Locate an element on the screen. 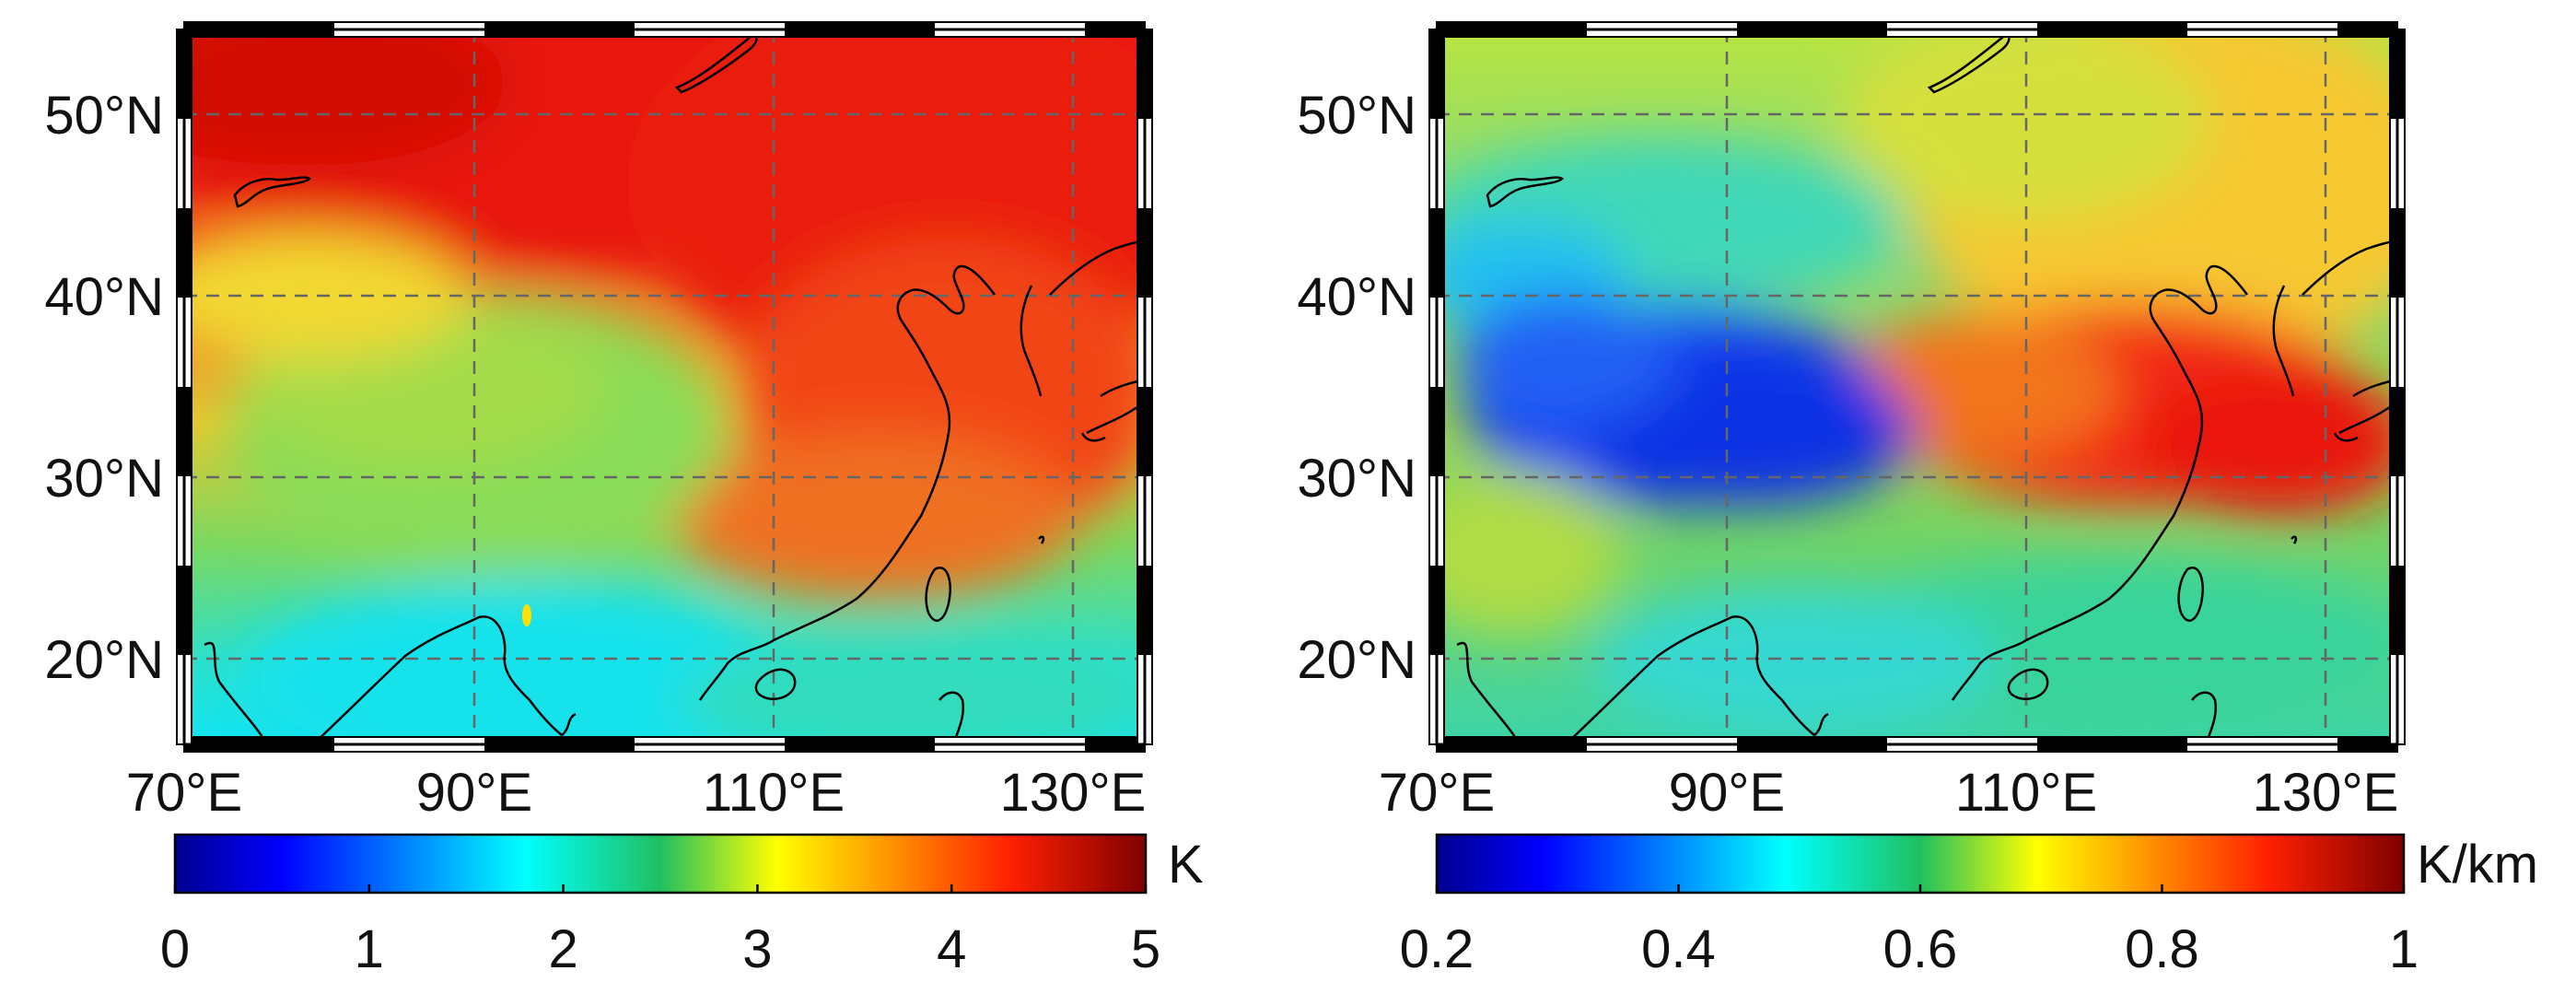 The width and height of the screenshot is (2576, 994). right-colorbar-tick: 1 is located at coordinates (2404, 949).